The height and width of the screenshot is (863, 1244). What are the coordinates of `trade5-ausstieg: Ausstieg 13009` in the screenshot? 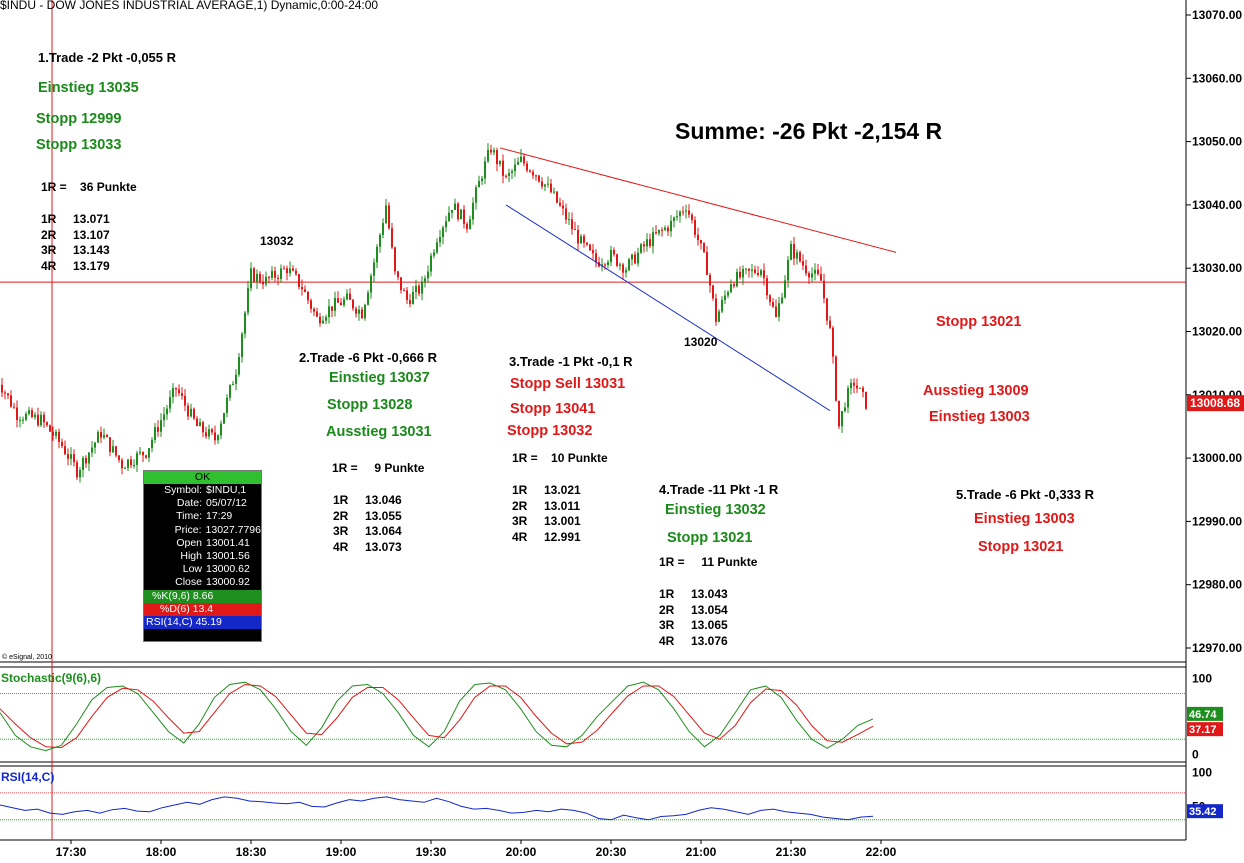 It's located at (976, 391).